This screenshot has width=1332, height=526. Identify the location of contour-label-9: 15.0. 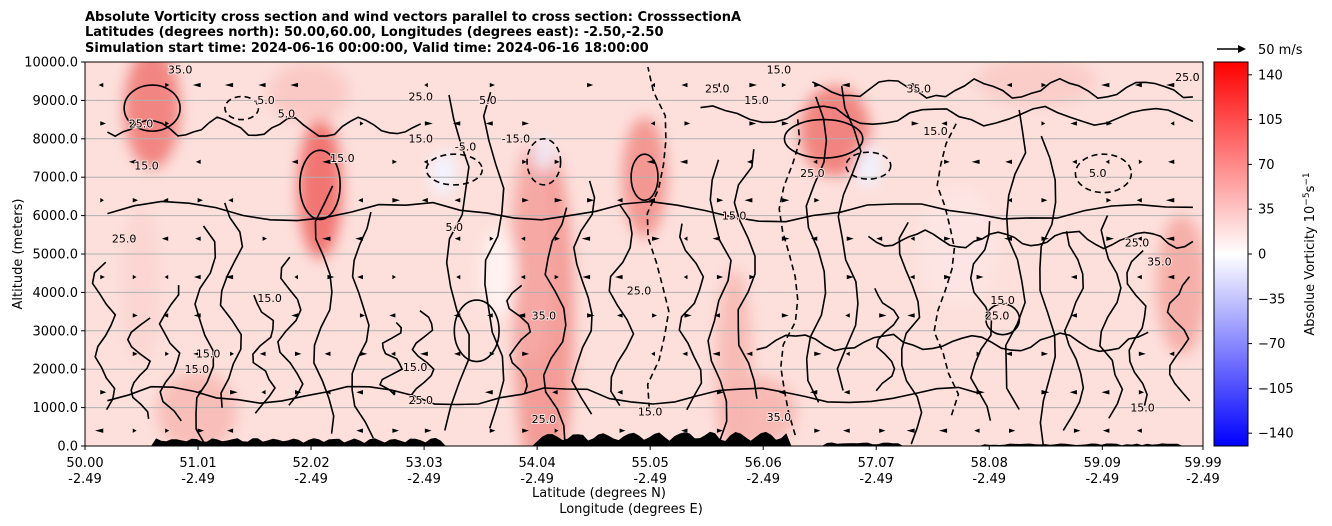
(756, 100).